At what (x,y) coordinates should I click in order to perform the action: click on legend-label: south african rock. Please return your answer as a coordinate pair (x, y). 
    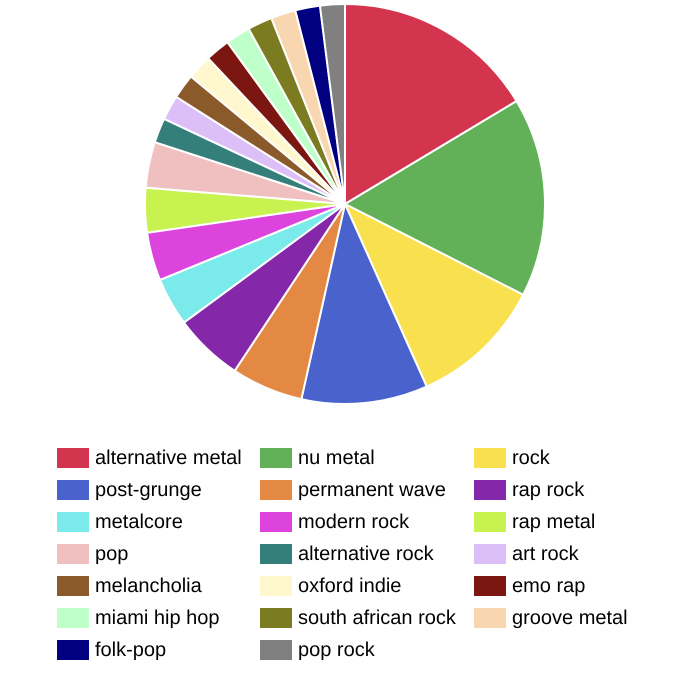
    Looking at the image, I should click on (377, 618).